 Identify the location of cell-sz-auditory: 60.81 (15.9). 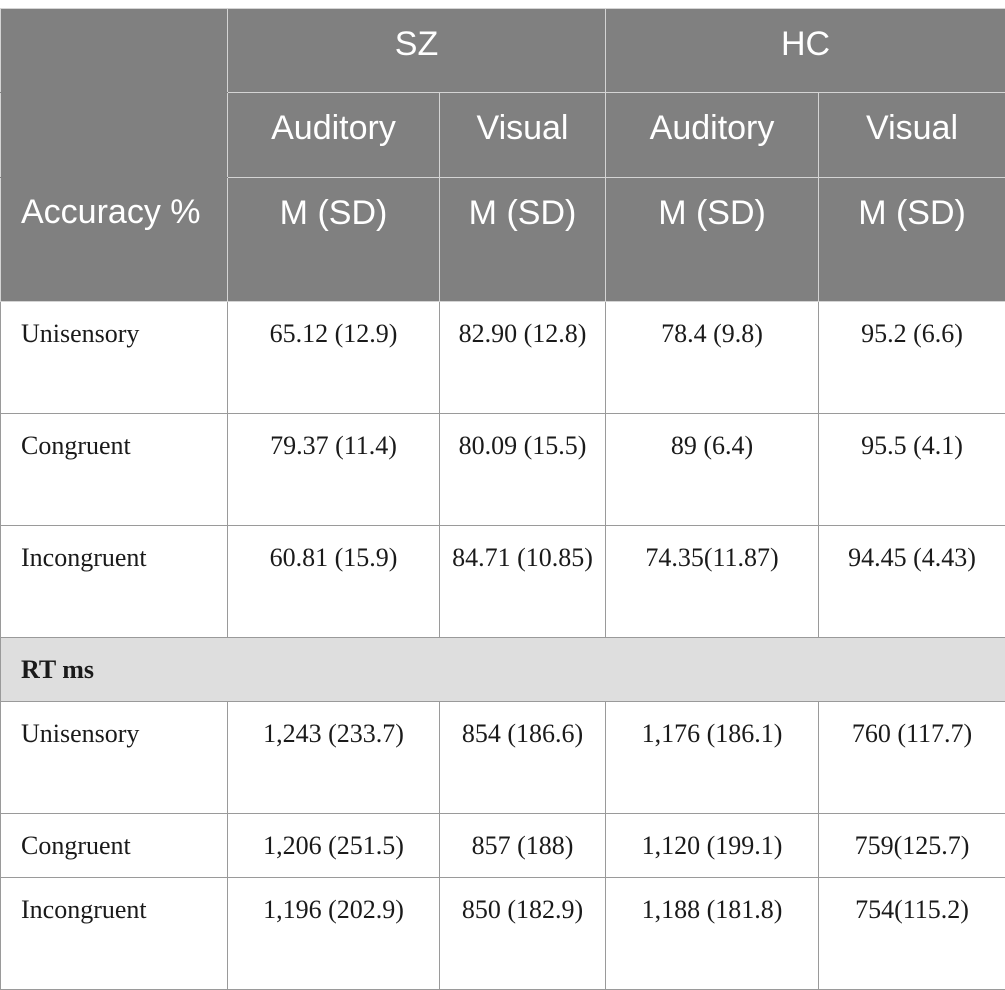
(334, 582).